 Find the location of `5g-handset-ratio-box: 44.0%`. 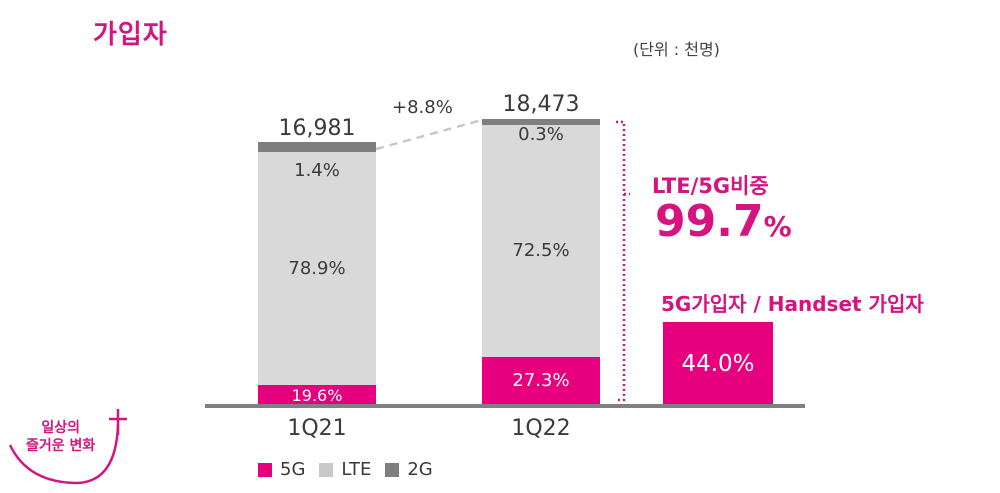

5g-handset-ratio-box: 44.0% is located at coordinates (718, 363).